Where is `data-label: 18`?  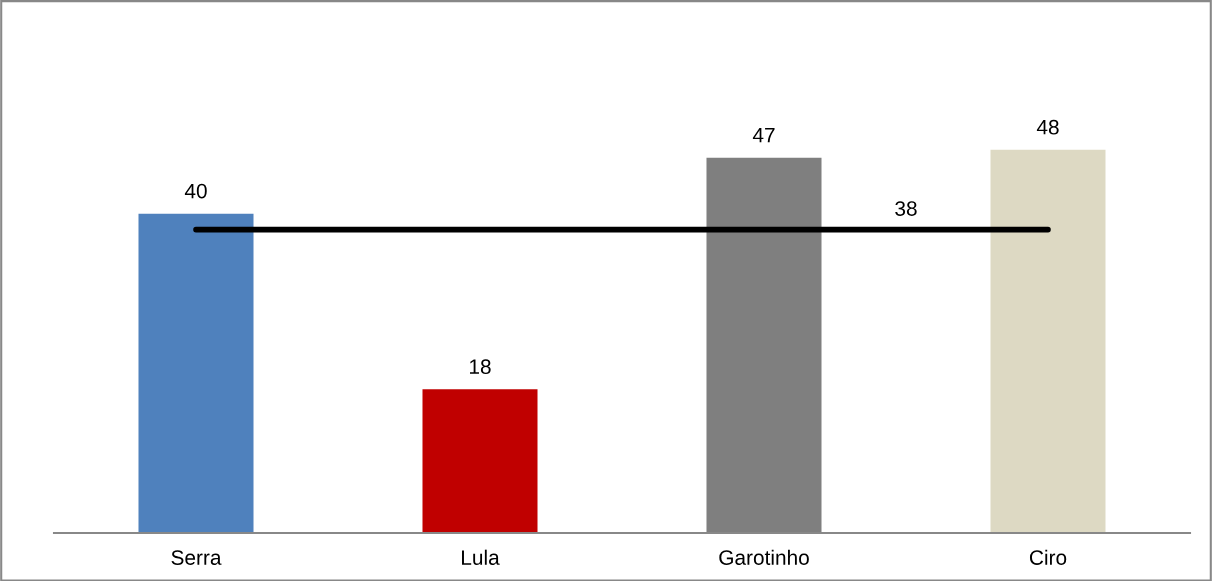 data-label: 18 is located at coordinates (480, 367).